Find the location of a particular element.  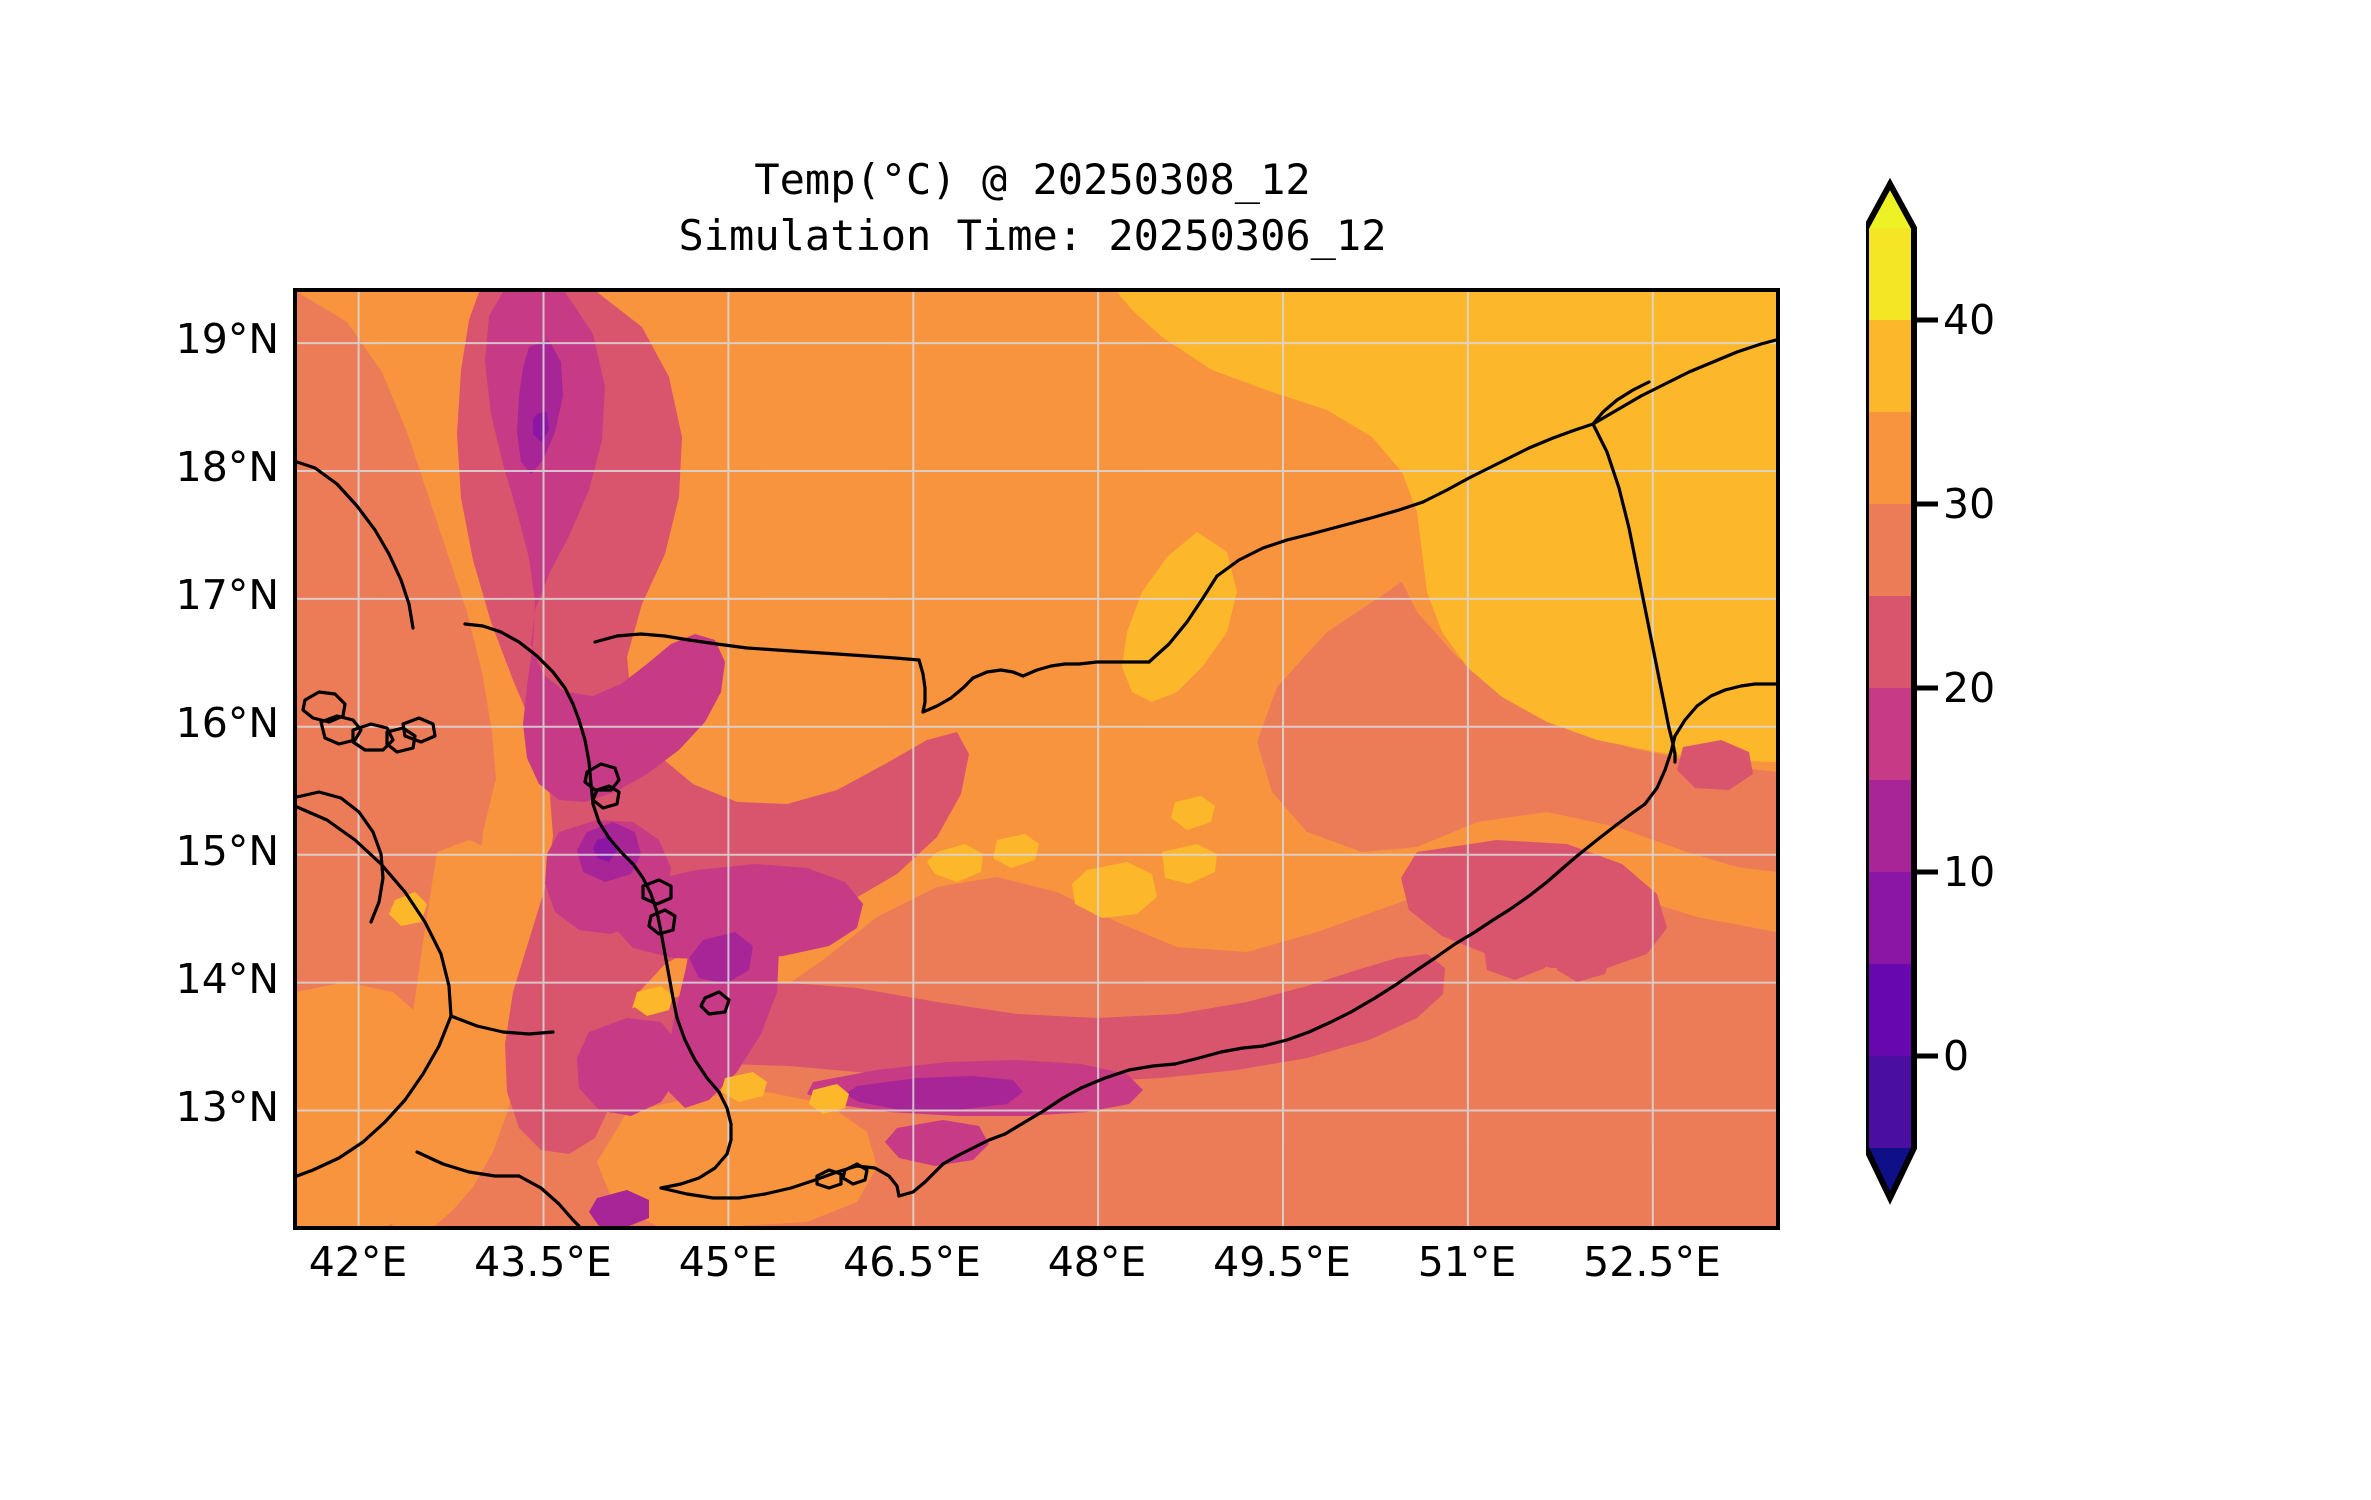

ytick-label-14n: 14°N is located at coordinates (227, 979).